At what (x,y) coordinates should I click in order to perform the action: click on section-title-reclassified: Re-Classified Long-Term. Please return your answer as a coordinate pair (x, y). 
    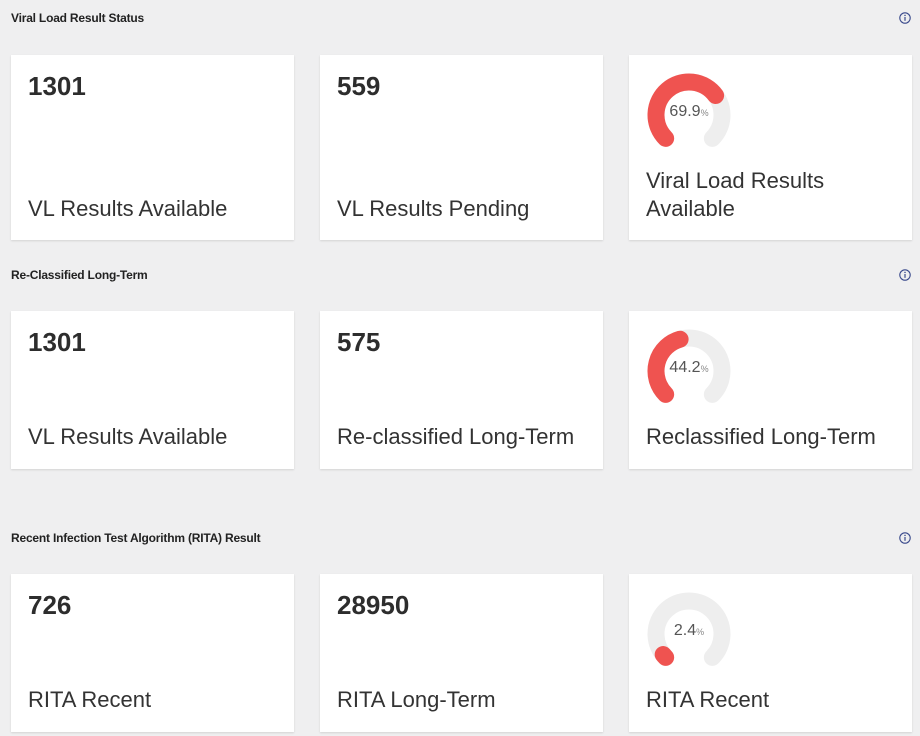
    Looking at the image, I should click on (79, 275).